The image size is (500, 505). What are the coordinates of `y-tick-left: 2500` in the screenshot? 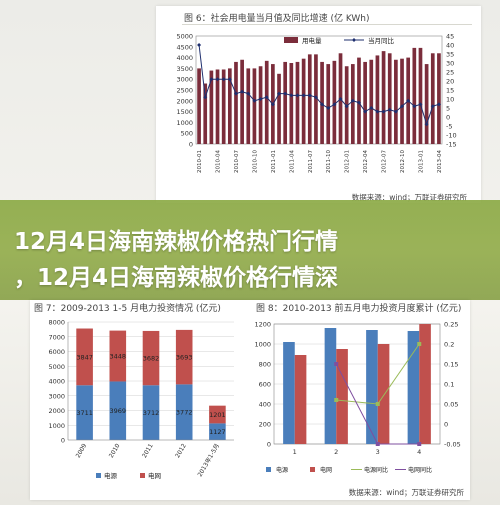 It's located at (184, 91).